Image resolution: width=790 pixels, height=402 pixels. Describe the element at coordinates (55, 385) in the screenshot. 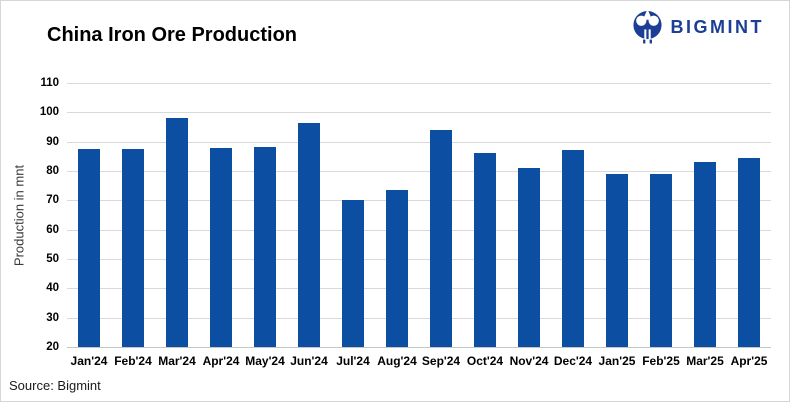

I see `source-note: Source: Bigmint` at that location.